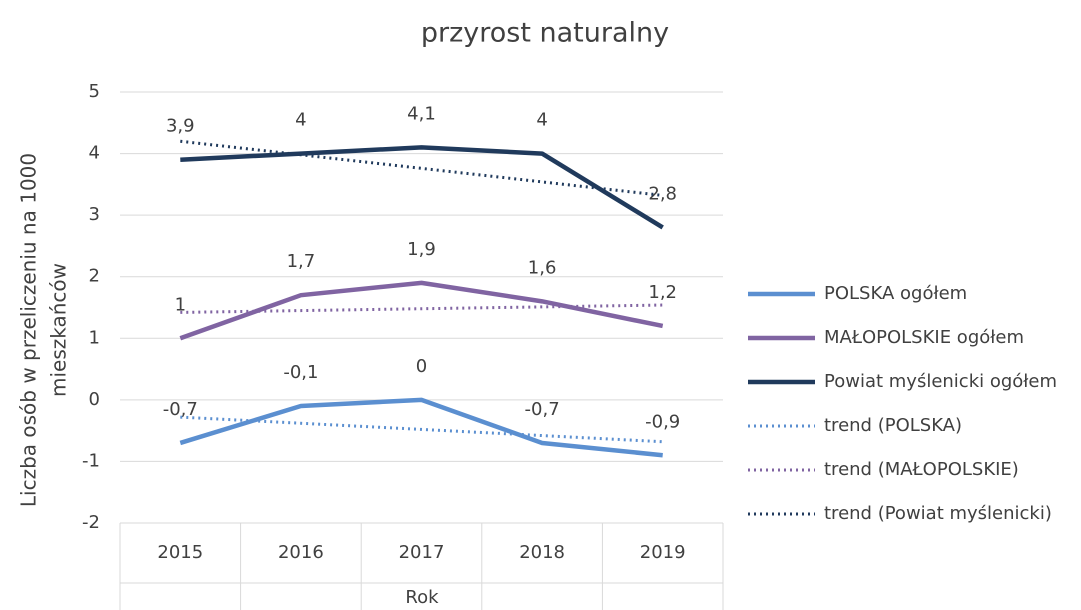  What do you see at coordinates (94, 214) in the screenshot?
I see `y-tick-label: 3` at bounding box center [94, 214].